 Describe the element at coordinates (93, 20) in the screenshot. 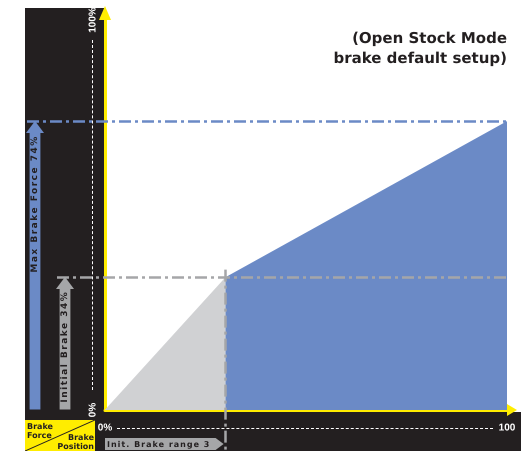

I see `y-tick-label: 100%` at that location.